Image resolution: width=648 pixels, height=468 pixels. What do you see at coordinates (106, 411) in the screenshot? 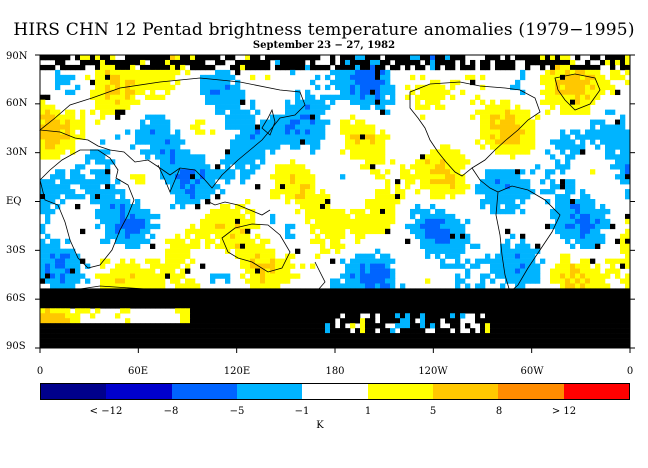
I see `colorbar-label: < −12` at bounding box center [106, 411].